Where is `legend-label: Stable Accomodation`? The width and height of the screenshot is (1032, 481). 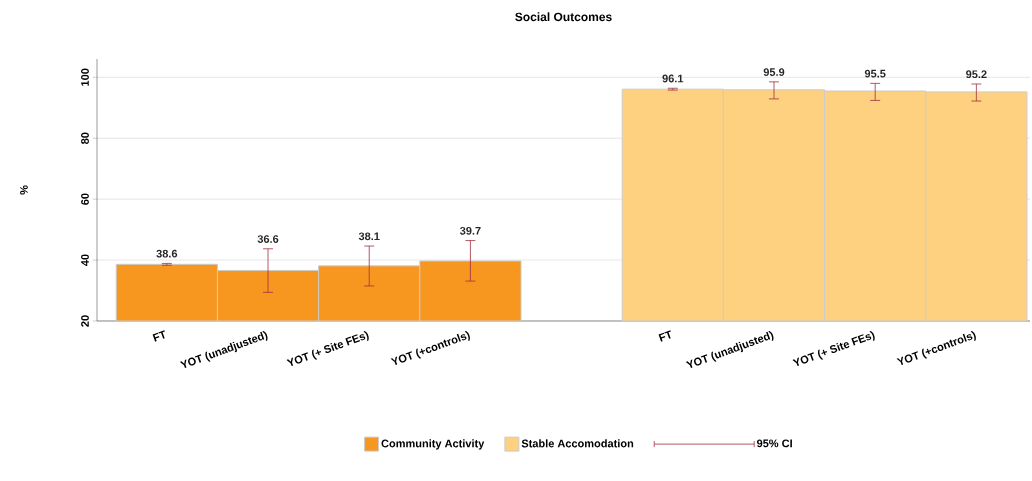 legend-label: Stable Accomodation is located at coordinates (577, 443).